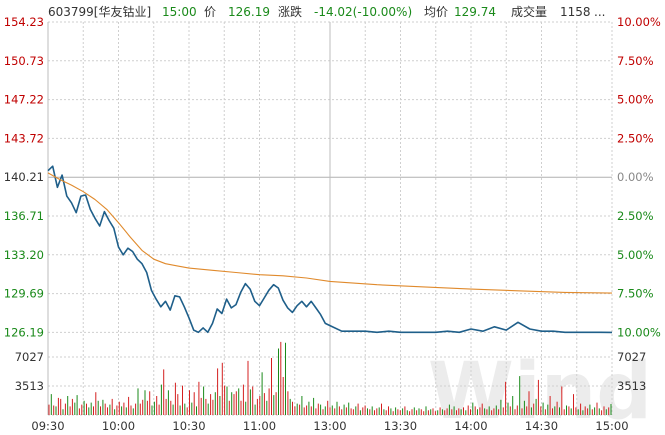 The image size is (665, 435). What do you see at coordinates (529, 11) in the screenshot?
I see `volume-label: 成交量` at bounding box center [529, 11].